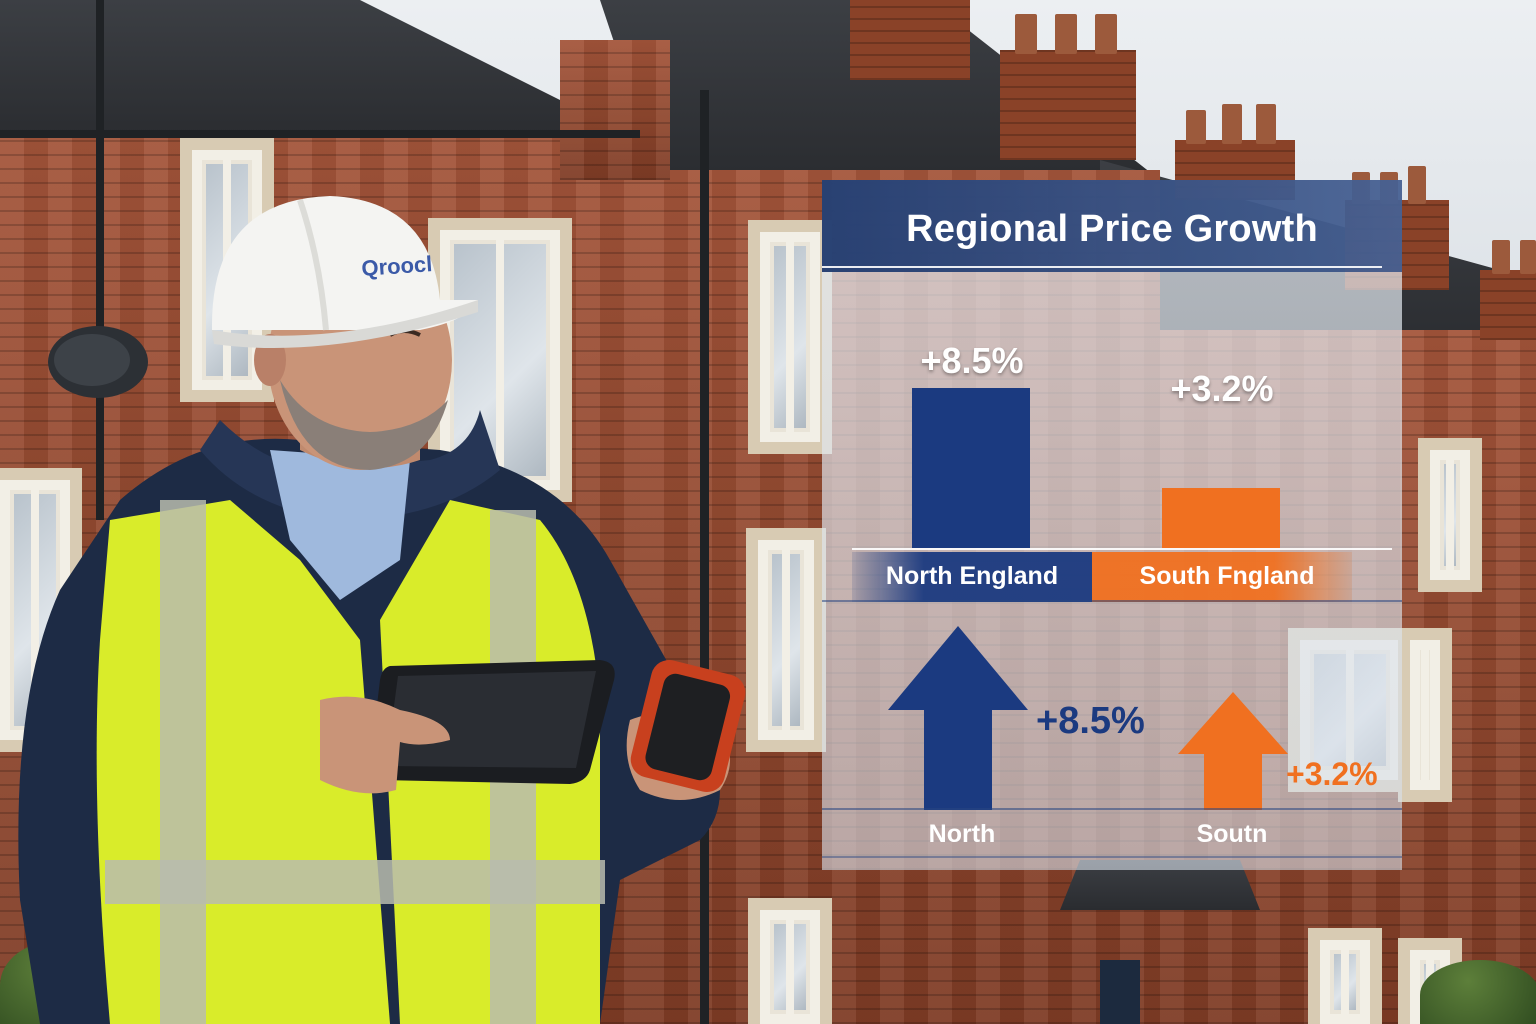 The height and width of the screenshot is (1024, 1536). I want to click on north-england-bar, so click(971, 468).